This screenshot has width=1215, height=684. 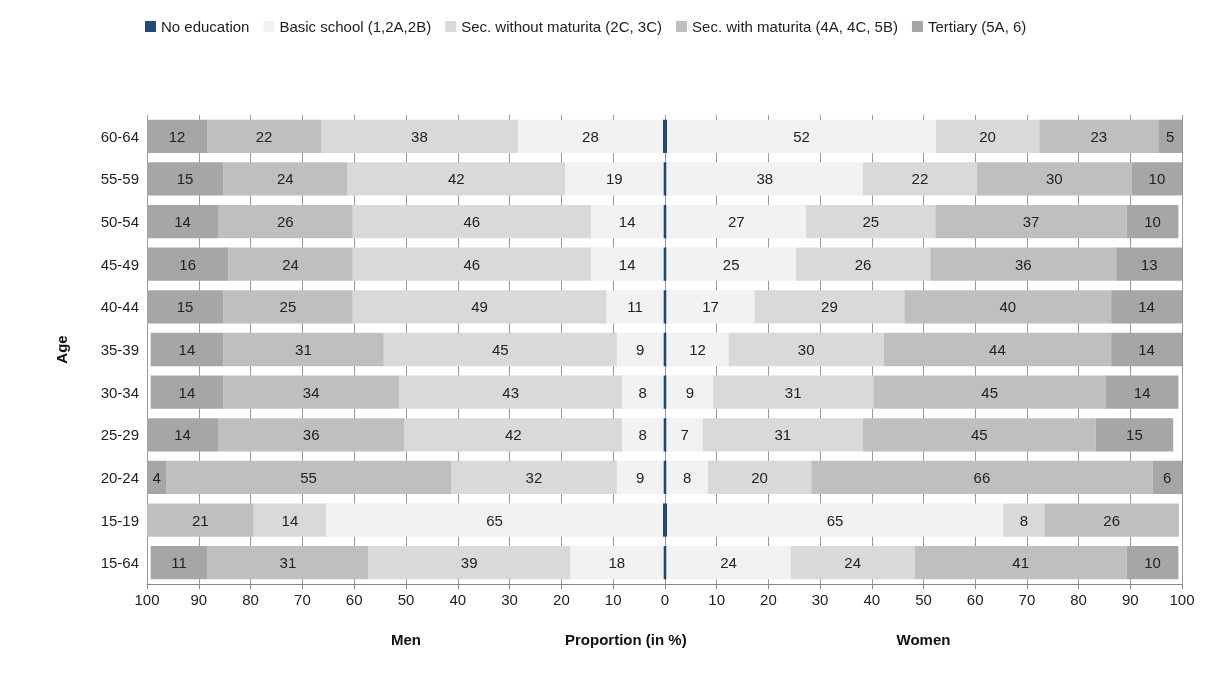 What do you see at coordinates (205, 26) in the screenshot?
I see `legend-label: No education` at bounding box center [205, 26].